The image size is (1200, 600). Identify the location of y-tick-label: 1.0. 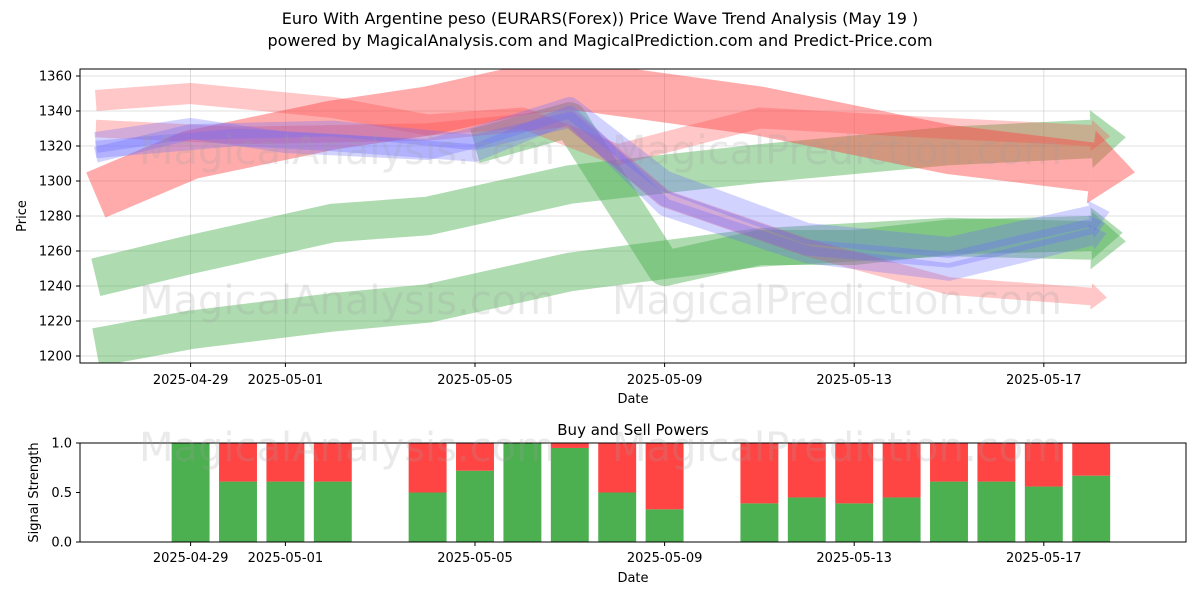
(61, 444).